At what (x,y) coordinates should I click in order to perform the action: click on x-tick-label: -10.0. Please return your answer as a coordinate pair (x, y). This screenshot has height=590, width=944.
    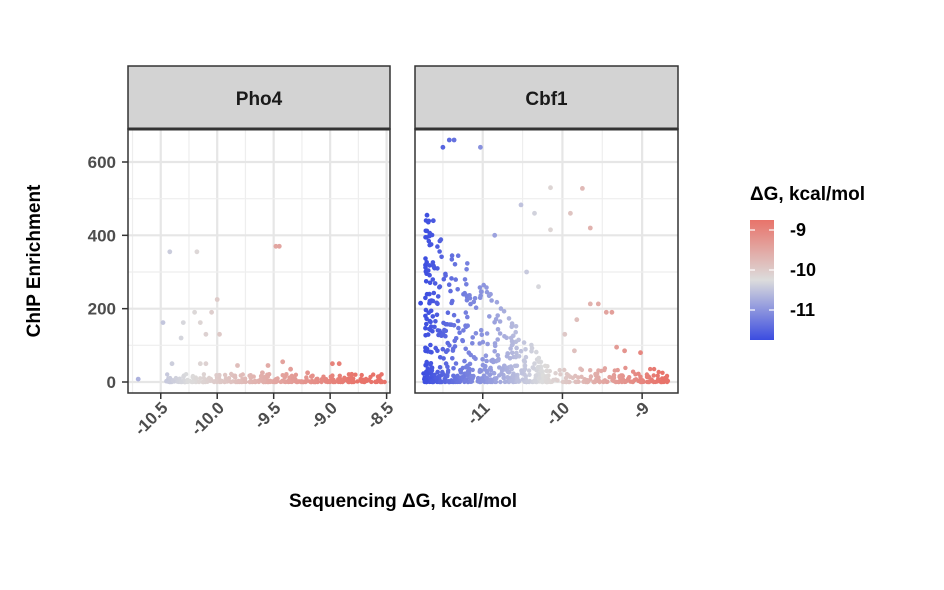
    Looking at the image, I should click on (207, 418).